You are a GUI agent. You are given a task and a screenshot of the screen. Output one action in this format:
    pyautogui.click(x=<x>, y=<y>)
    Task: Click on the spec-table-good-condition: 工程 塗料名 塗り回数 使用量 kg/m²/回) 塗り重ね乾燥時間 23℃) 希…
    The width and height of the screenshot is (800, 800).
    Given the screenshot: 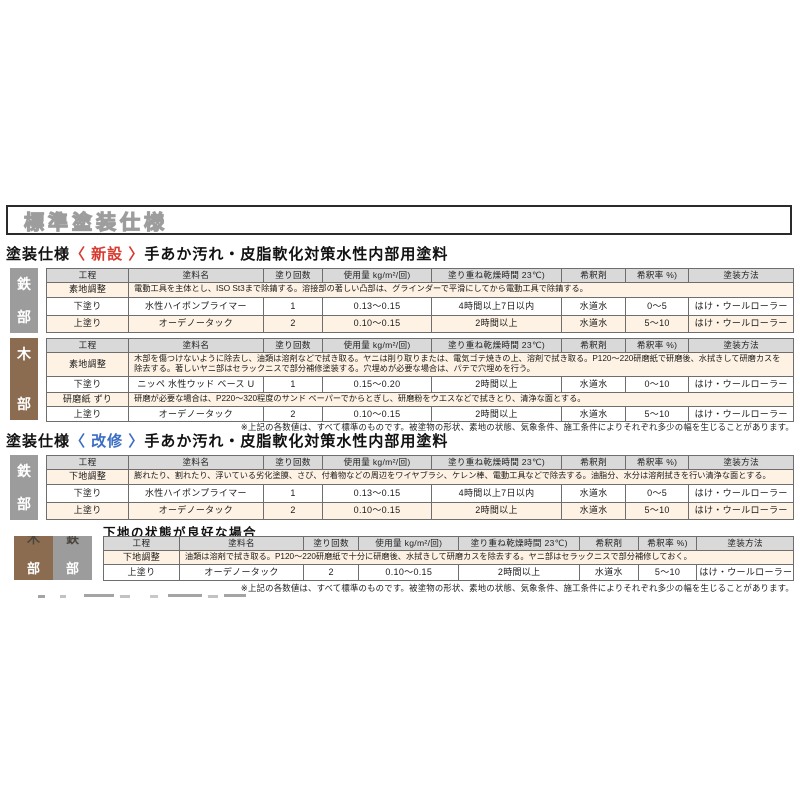 What is the action you would take?
    pyautogui.click(x=449, y=558)
    